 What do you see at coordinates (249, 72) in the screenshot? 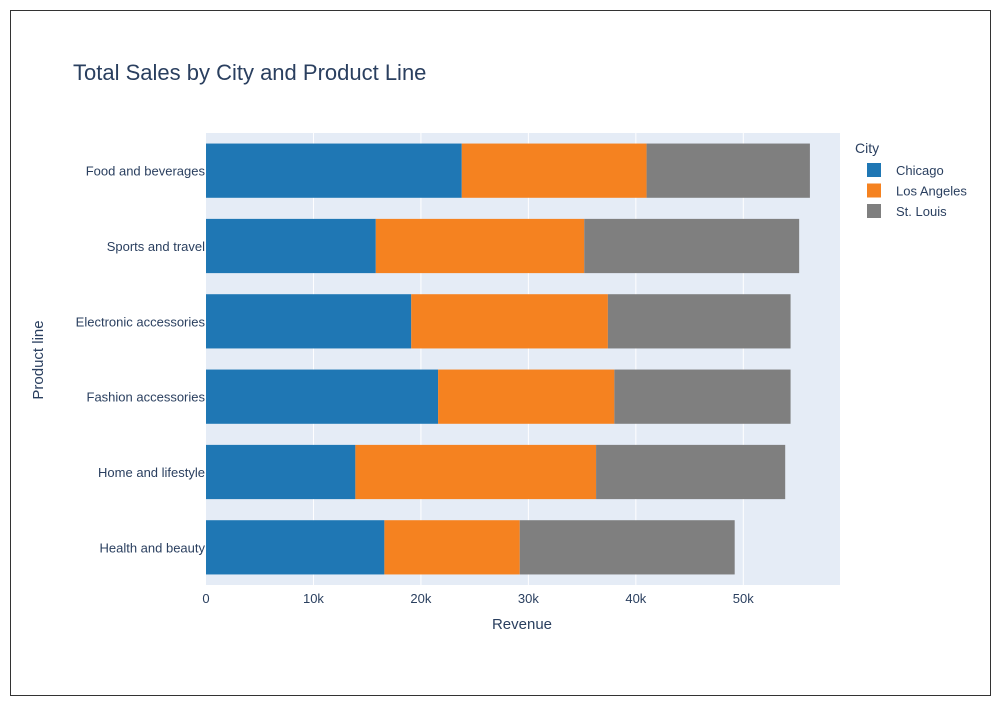
I see `chart-title: Total Sales by City and Product Line` at bounding box center [249, 72].